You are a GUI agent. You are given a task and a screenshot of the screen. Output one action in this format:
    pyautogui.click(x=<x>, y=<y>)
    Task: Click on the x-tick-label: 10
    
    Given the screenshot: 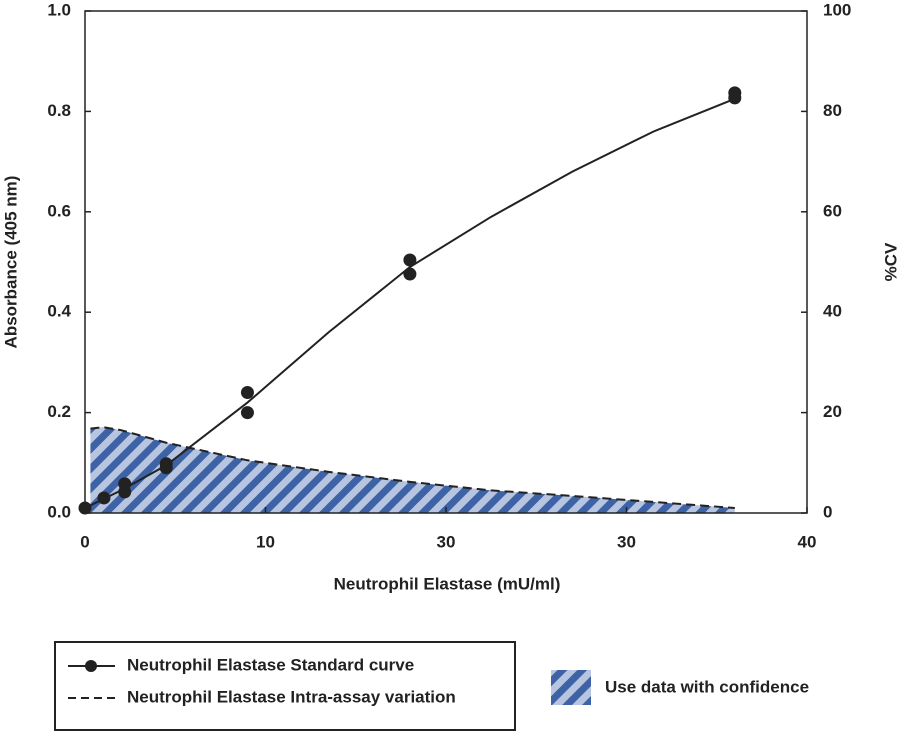 What is the action you would take?
    pyautogui.click(x=265, y=541)
    